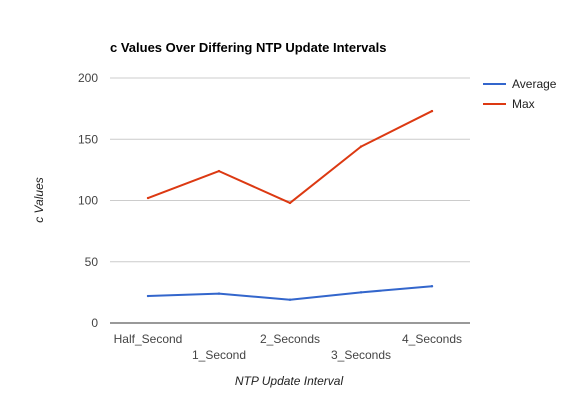  I want to click on x-tick-label: Half_Second, so click(148, 339).